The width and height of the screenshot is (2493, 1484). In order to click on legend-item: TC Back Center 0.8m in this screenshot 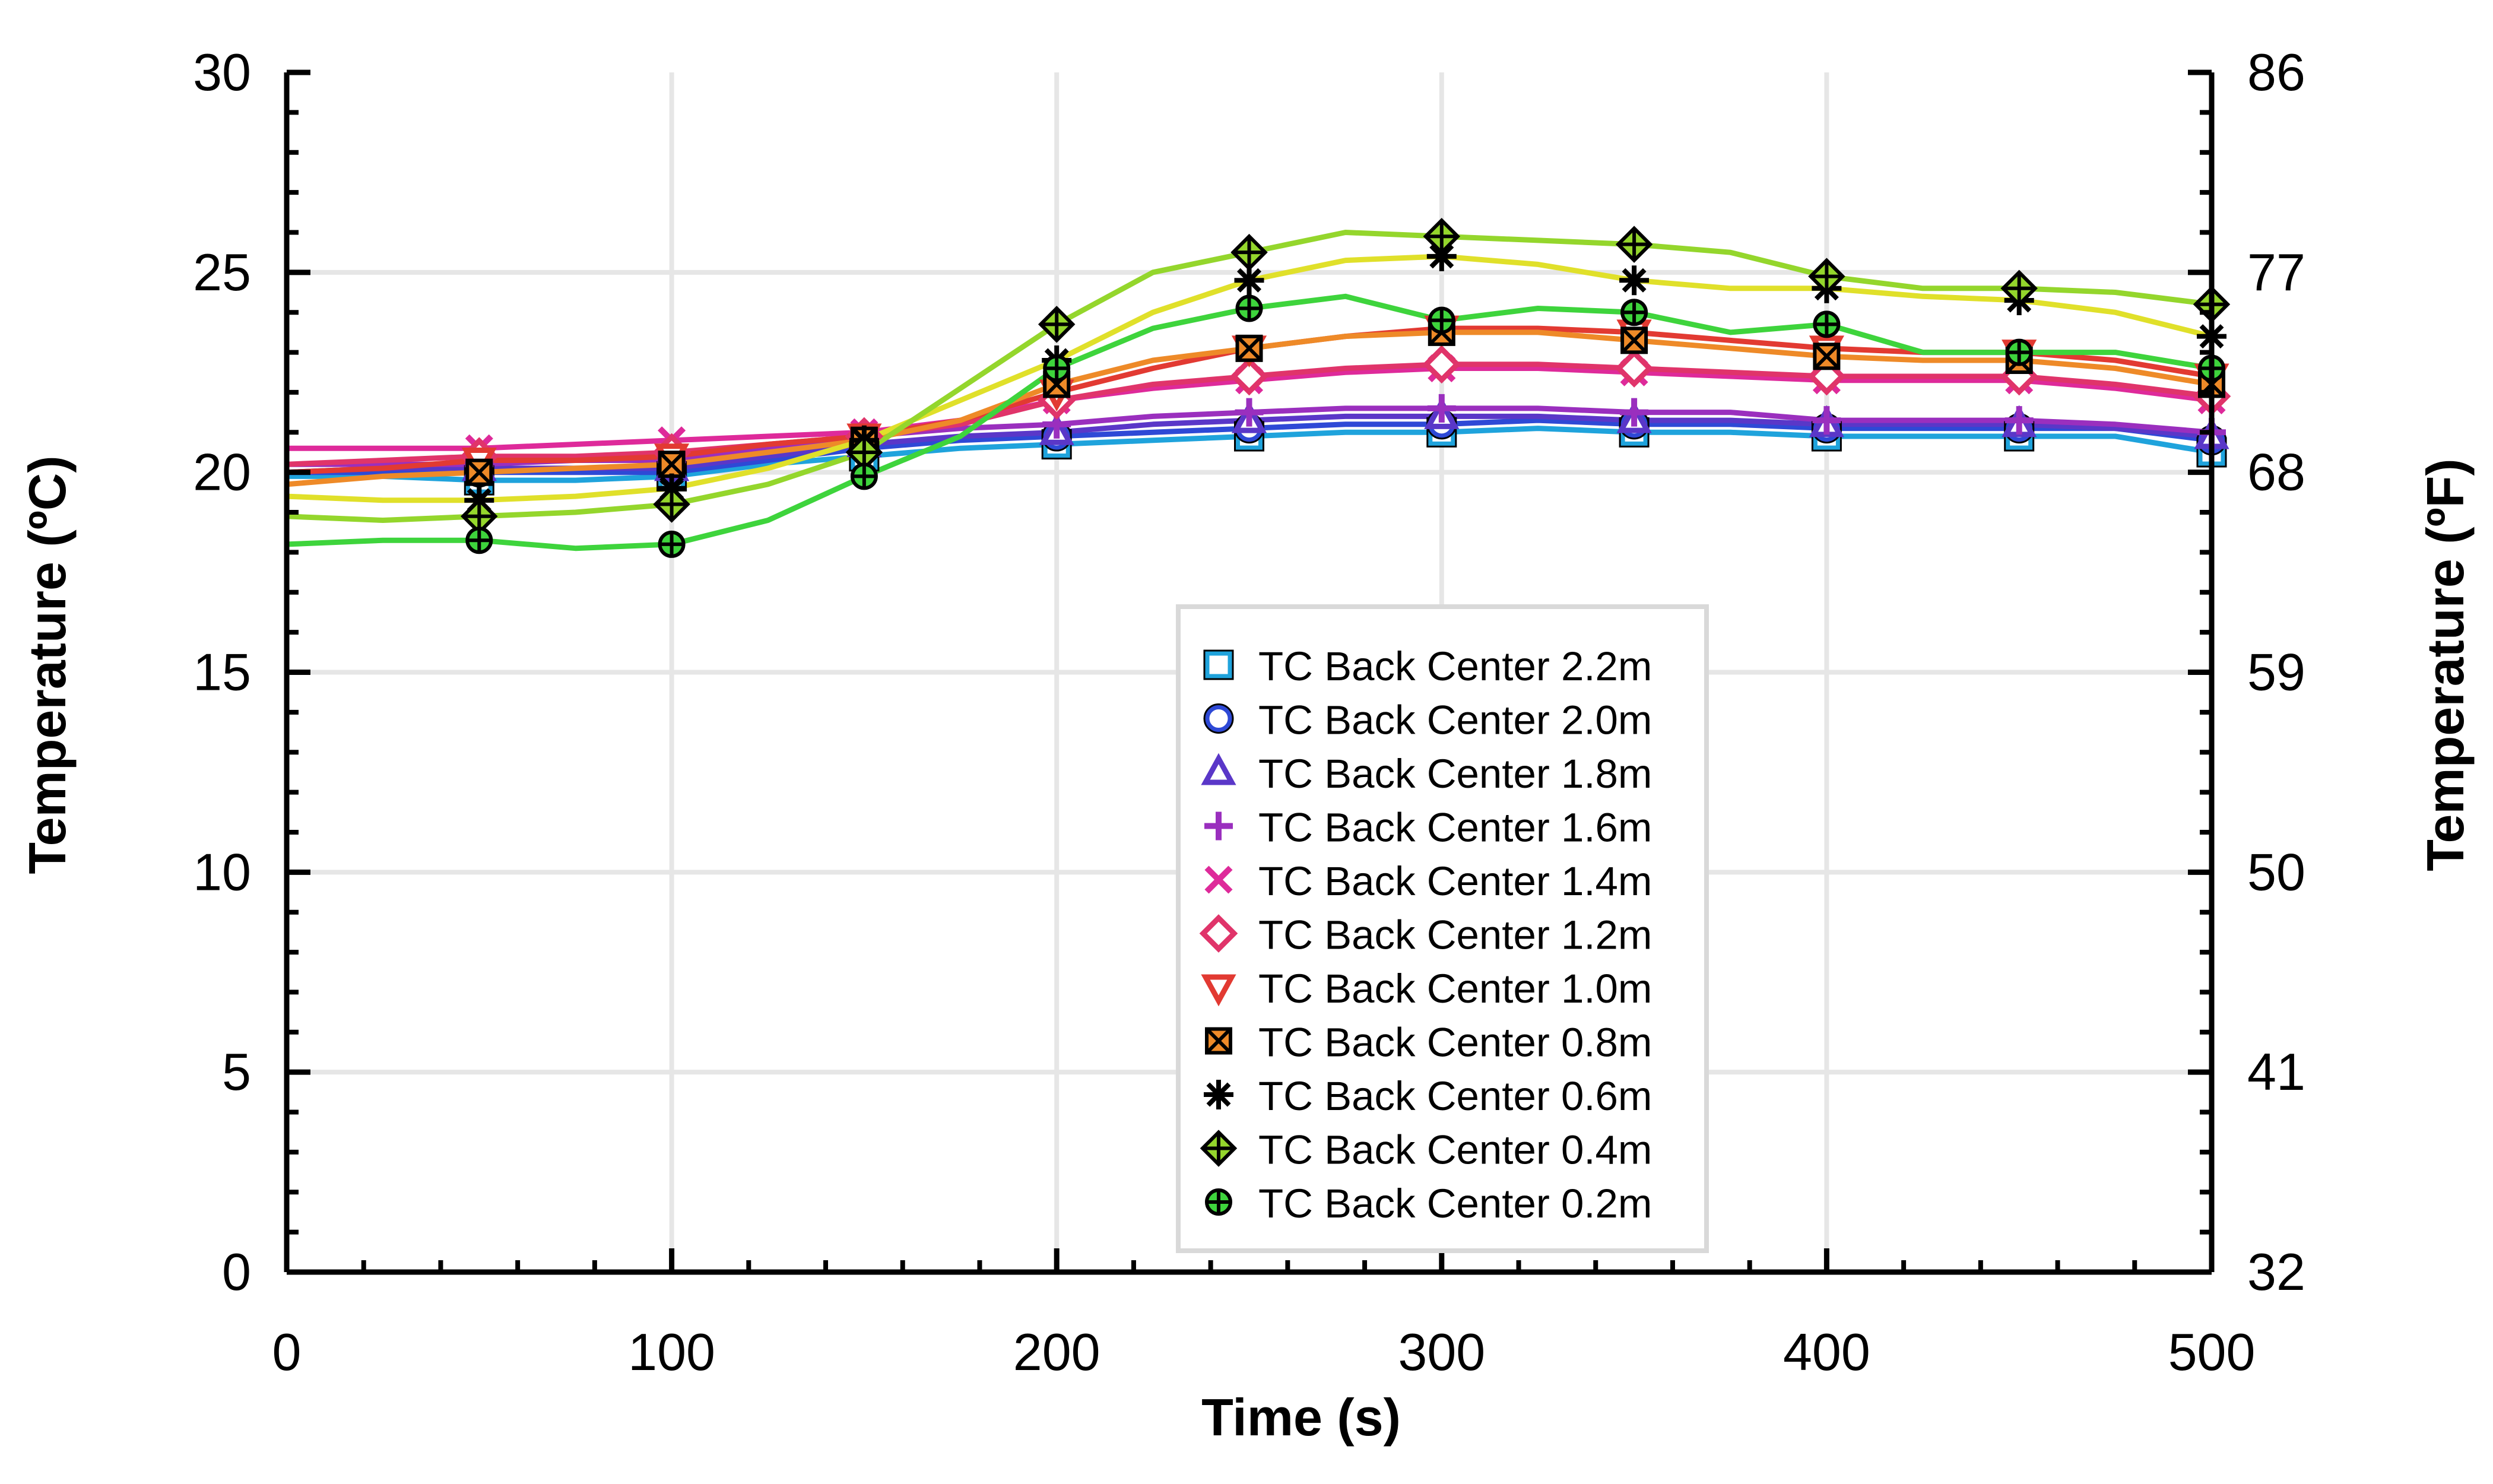, I will do `click(1428, 1043)`.